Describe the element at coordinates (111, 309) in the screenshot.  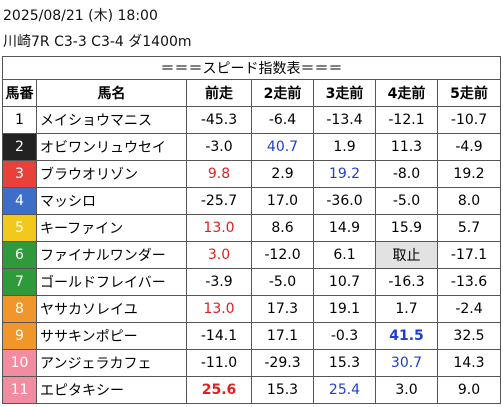
I see `horse-name: ヤサカソレイユ` at that location.